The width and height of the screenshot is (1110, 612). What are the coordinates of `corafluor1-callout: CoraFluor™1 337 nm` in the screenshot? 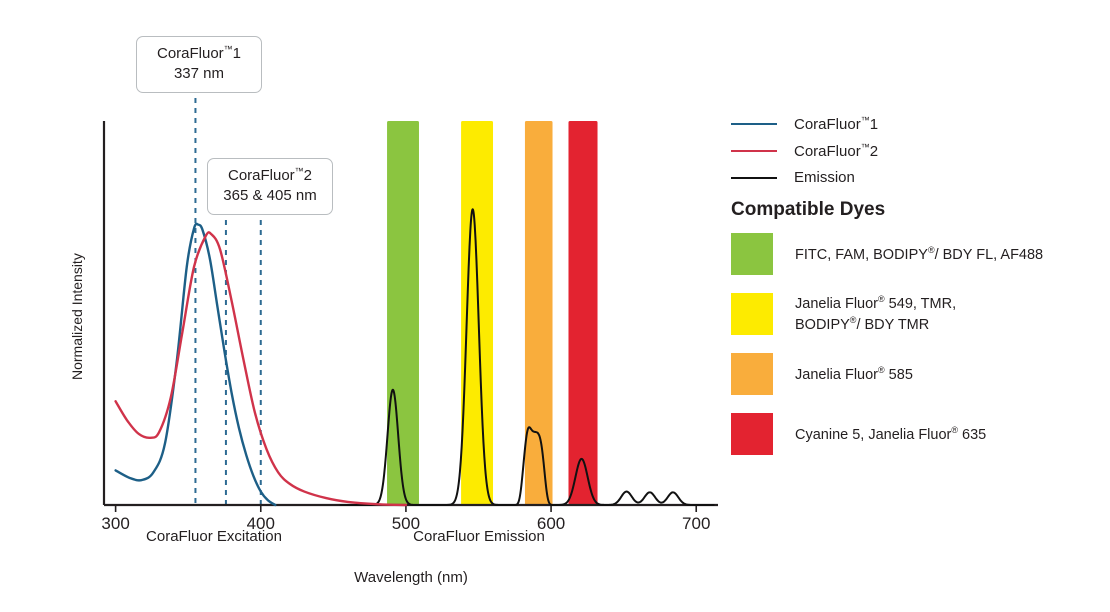 It's located at (199, 64).